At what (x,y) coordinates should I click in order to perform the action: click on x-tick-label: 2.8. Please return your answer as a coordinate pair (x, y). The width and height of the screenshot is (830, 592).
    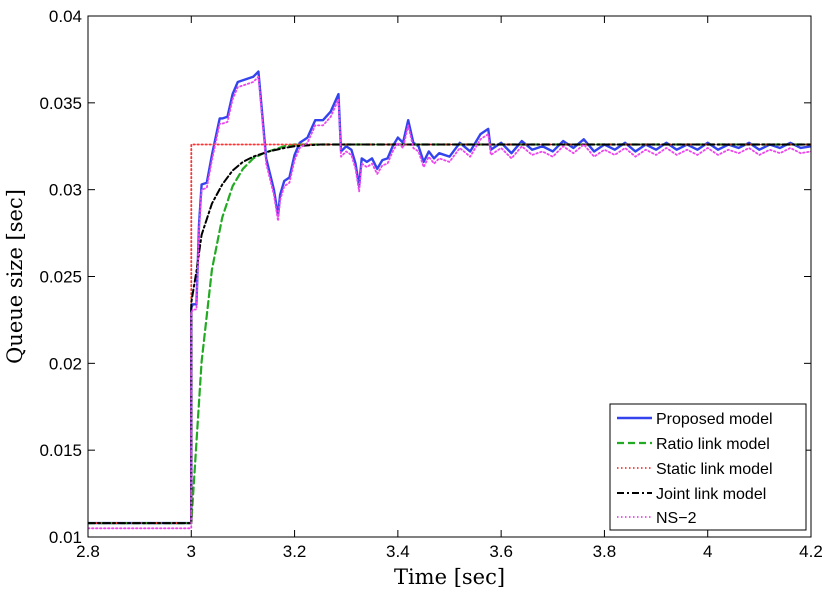
    Looking at the image, I should click on (88, 551).